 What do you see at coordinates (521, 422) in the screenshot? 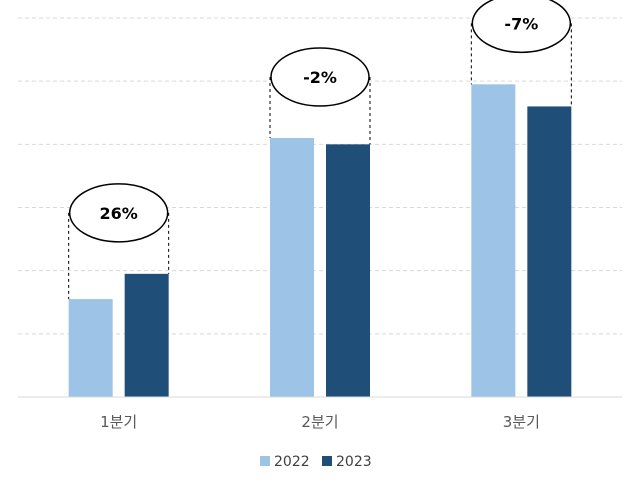
I see `category-label: 3분기` at bounding box center [521, 422].